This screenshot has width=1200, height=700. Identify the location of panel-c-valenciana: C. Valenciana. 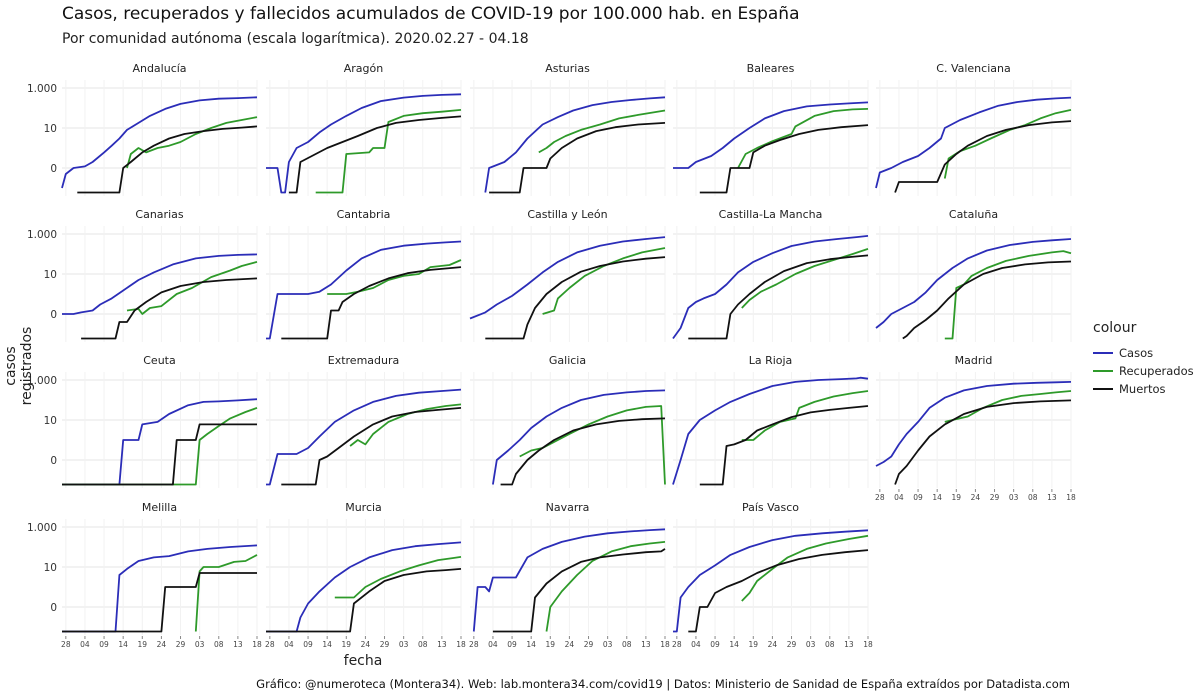
(973, 129).